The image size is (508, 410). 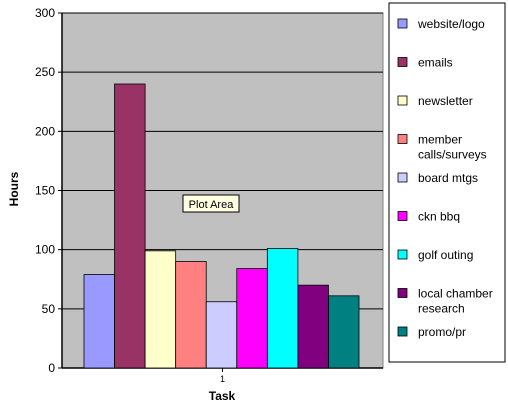 What do you see at coordinates (439, 217) in the screenshot?
I see `legend-label: ckn bbq` at bounding box center [439, 217].